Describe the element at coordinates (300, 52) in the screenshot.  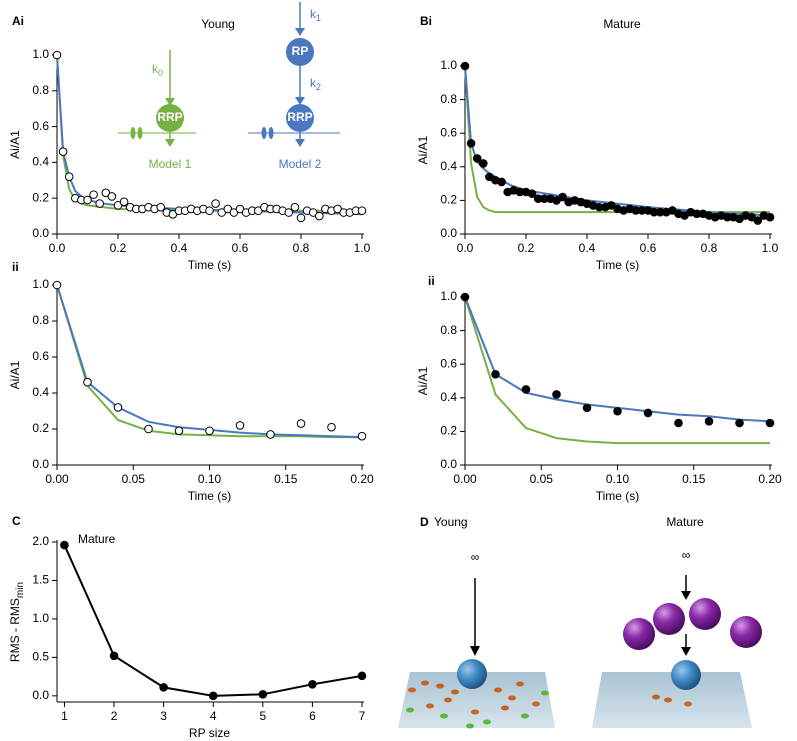
I see `reserve-circle` at that location.